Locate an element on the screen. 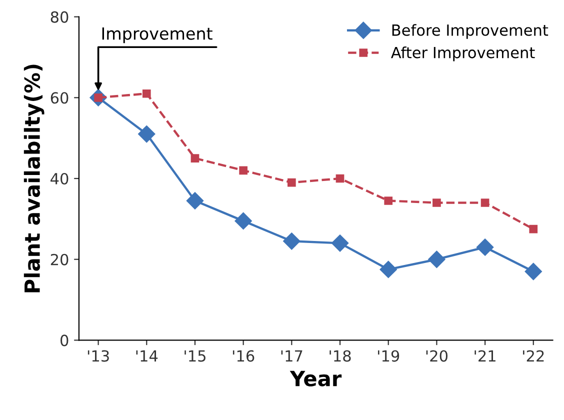 The height and width of the screenshot is (420, 564). x-tick-label: '13 is located at coordinates (98, 356).